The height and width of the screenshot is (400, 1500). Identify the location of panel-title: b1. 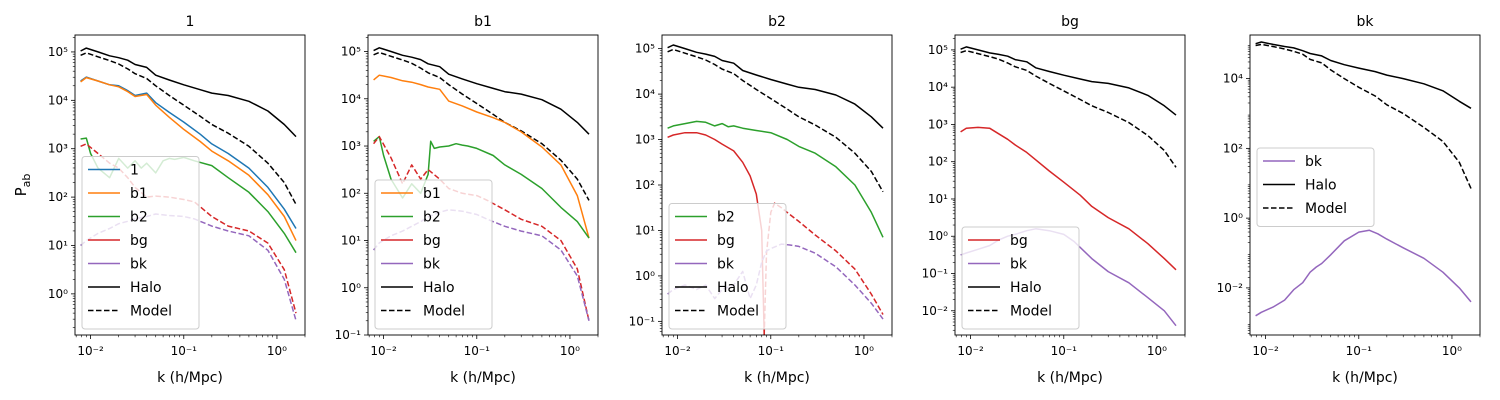
(483, 22).